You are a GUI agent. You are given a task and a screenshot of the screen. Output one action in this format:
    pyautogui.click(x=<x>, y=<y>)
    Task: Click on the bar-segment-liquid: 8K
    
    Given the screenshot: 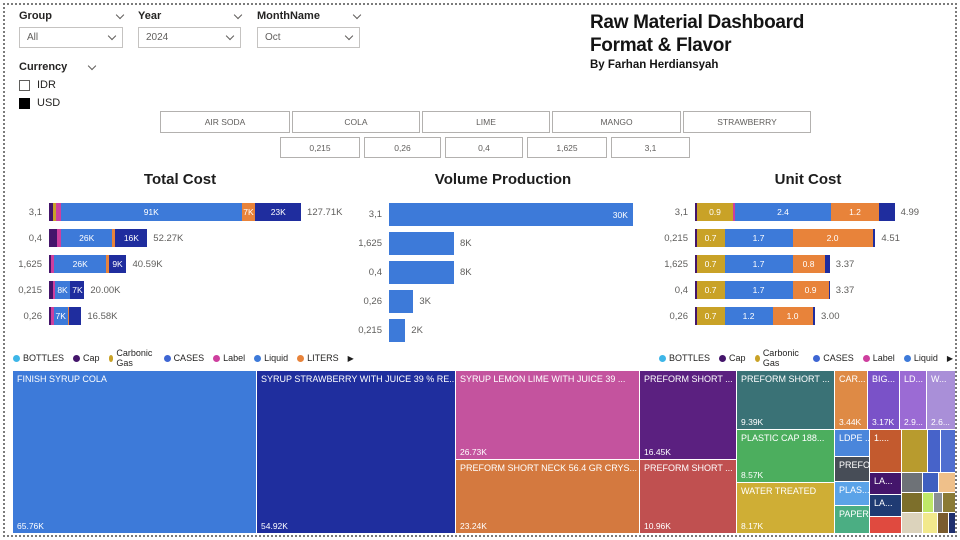 What is the action you would take?
    pyautogui.click(x=62, y=290)
    